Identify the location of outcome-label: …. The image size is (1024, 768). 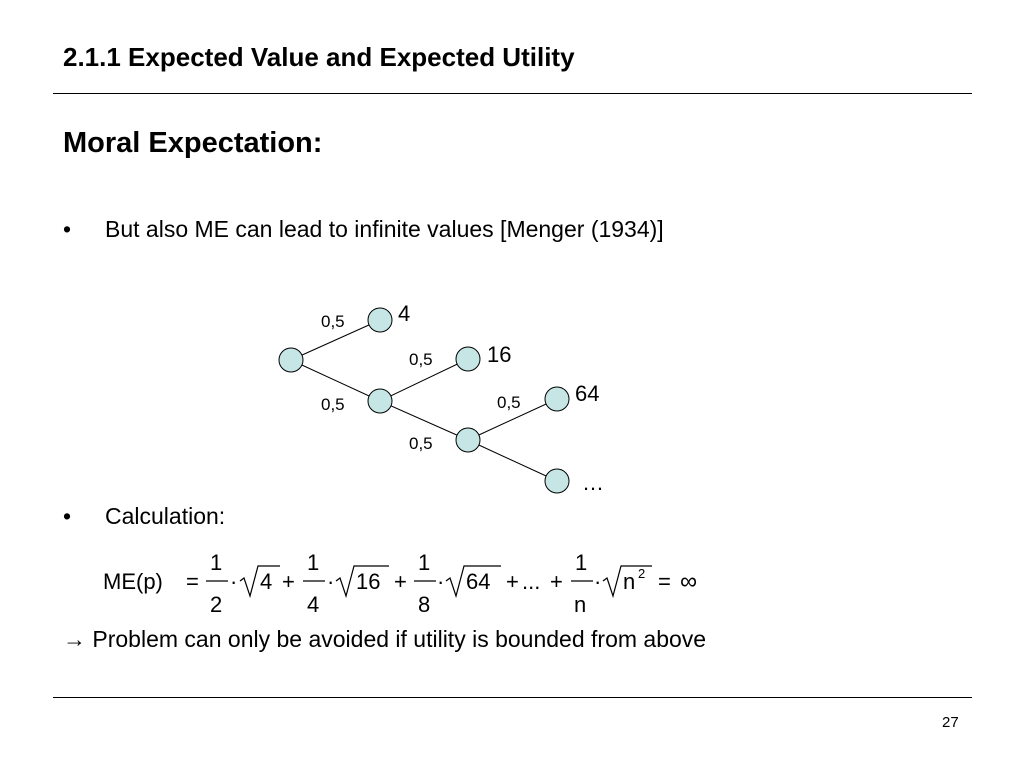
(593, 482).